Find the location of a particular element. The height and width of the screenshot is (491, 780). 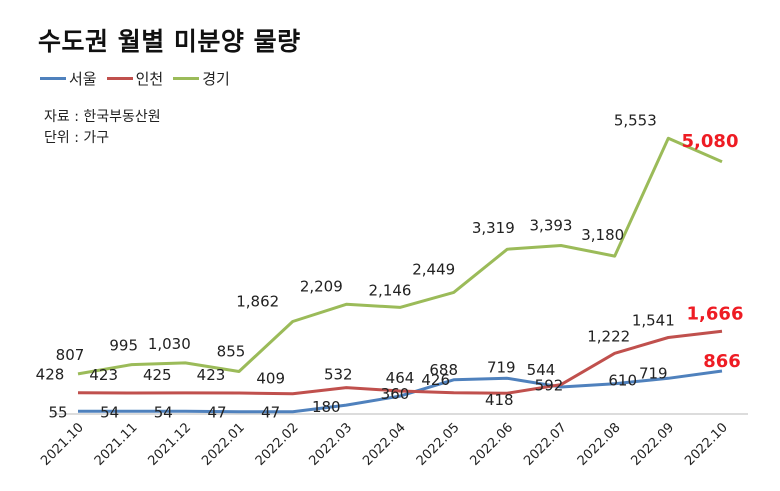

data-label-incheon: 1,541 is located at coordinates (653, 321).